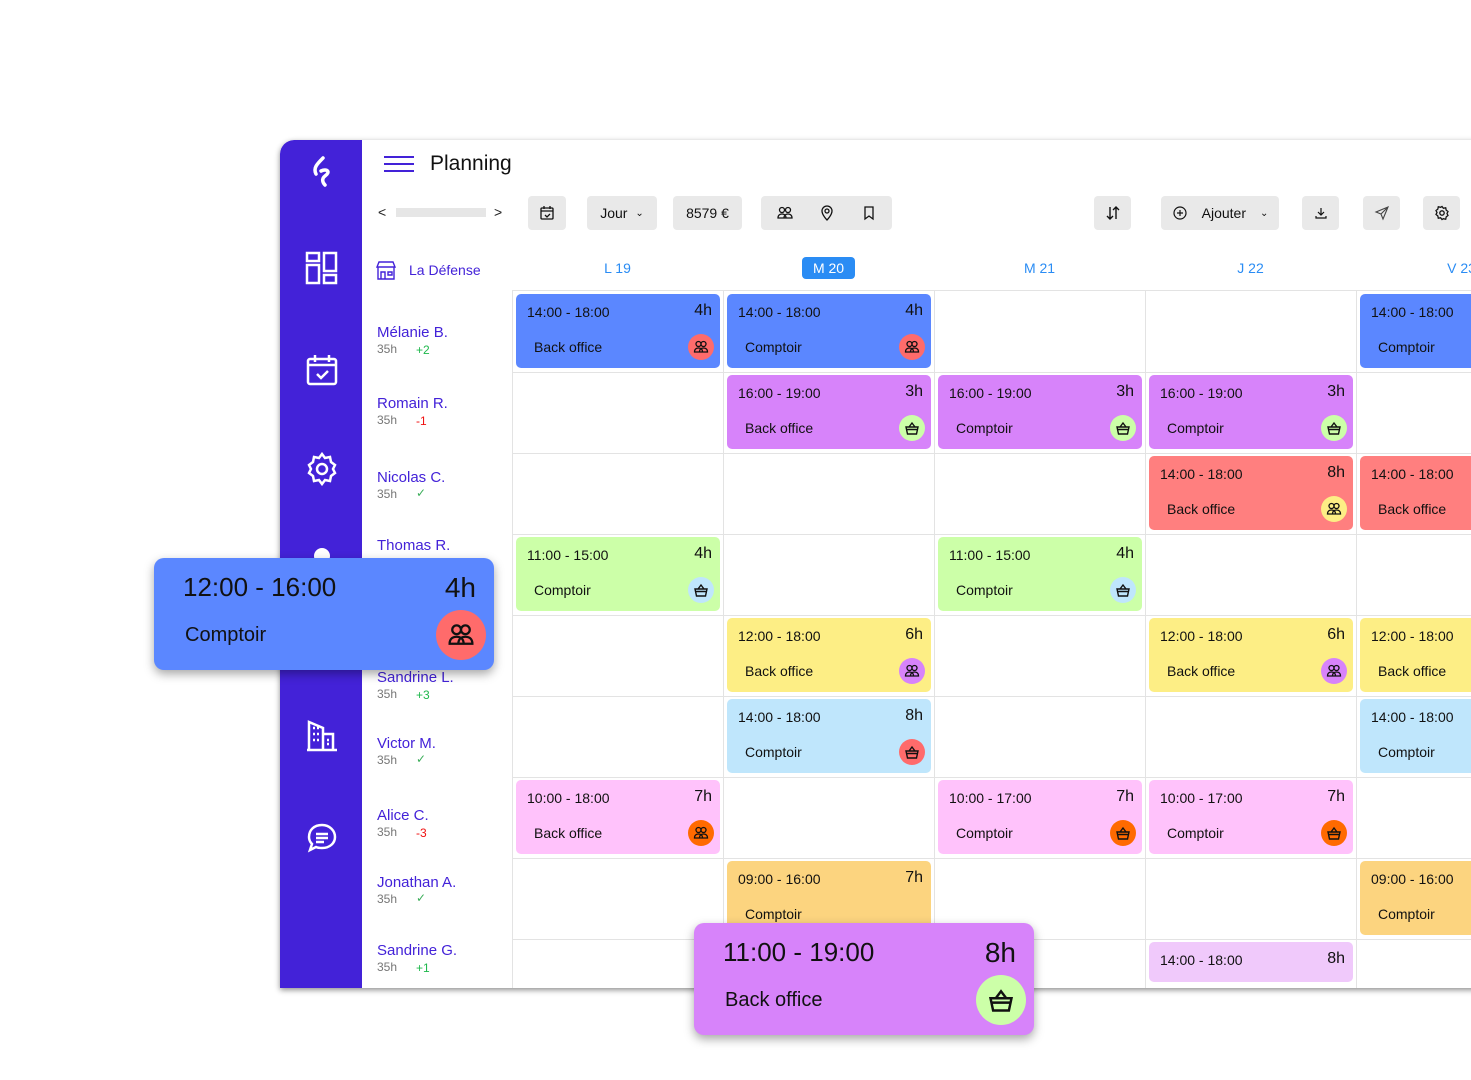  I want to click on shift-block: 14:00 - 18:00 8h, so click(1251, 962).